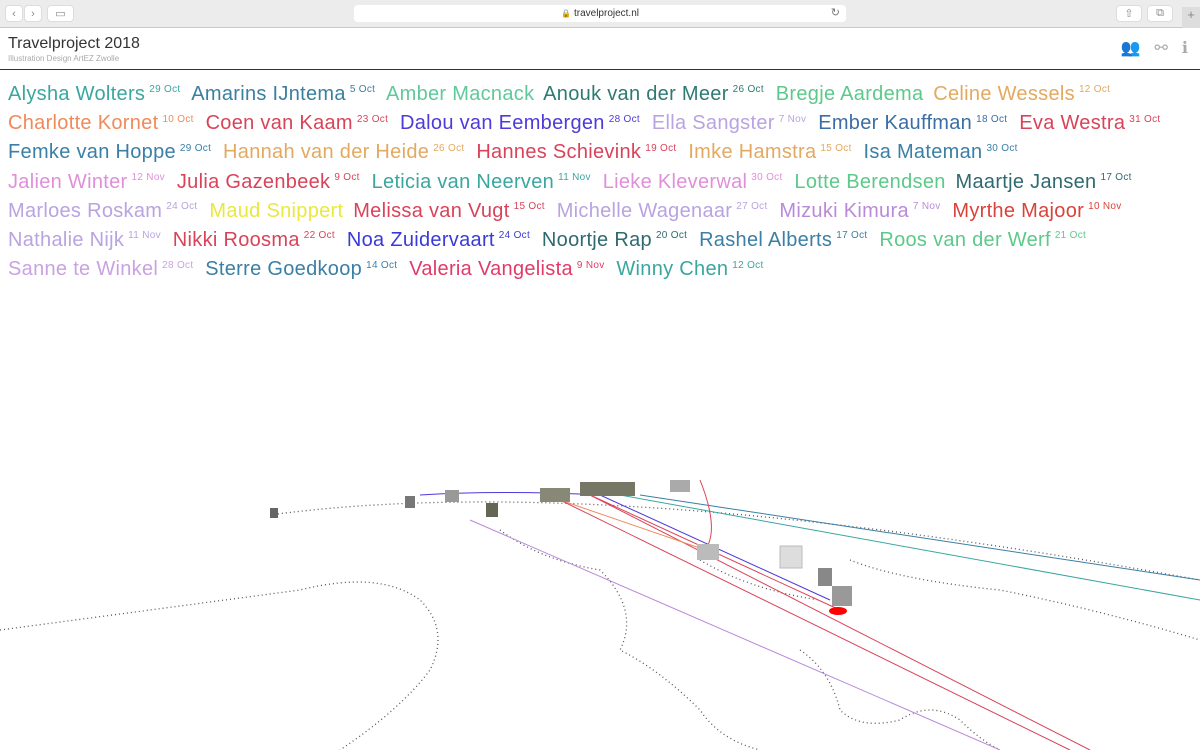 This screenshot has height=750, width=1200. I want to click on student-link: Dalou van Eembergen 28 Oct, so click(523, 123).